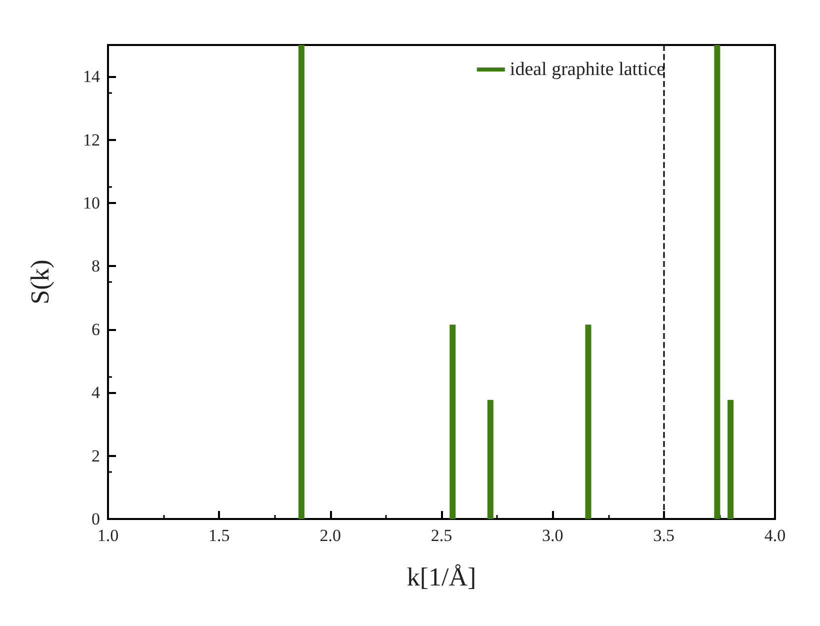  I want to click on x-tick-label: 3.5, so click(663, 535).